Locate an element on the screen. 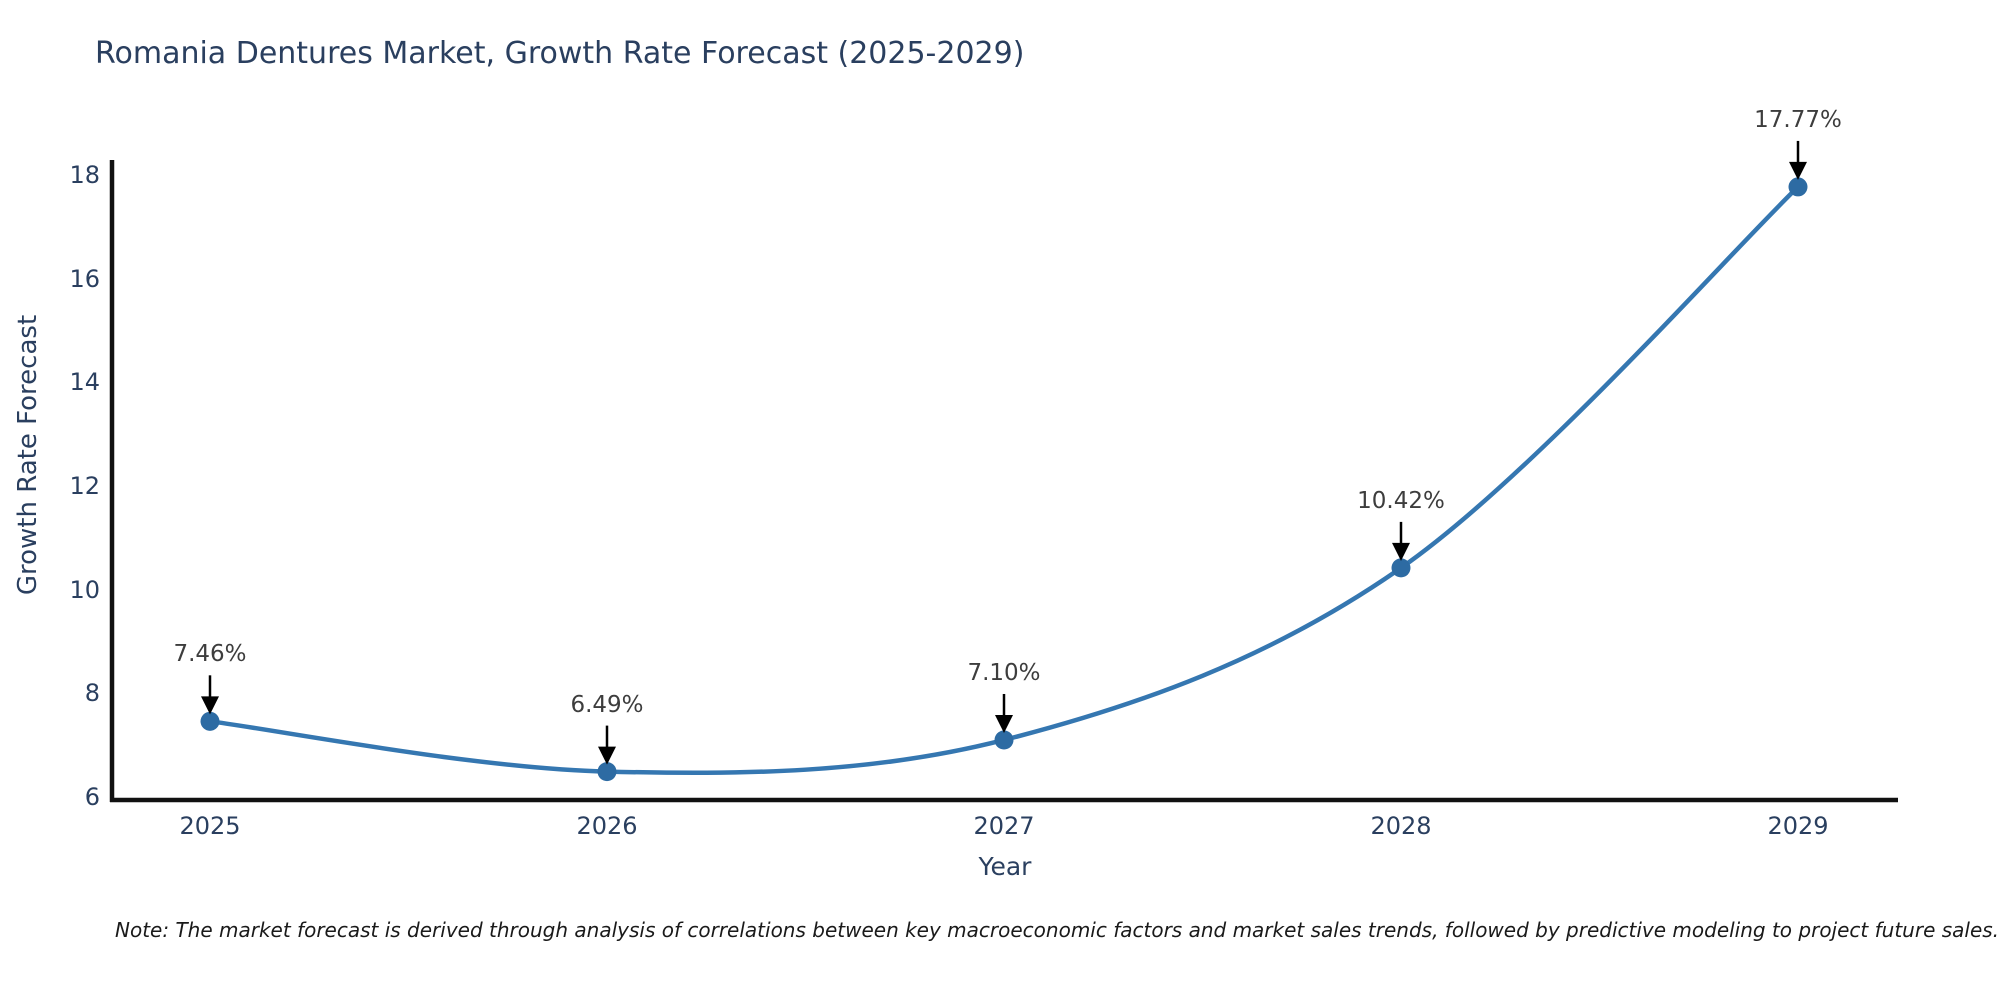 Image resolution: width=2000 pixels, height=1000 pixels. x-tick-label: 2029 is located at coordinates (1798, 826).